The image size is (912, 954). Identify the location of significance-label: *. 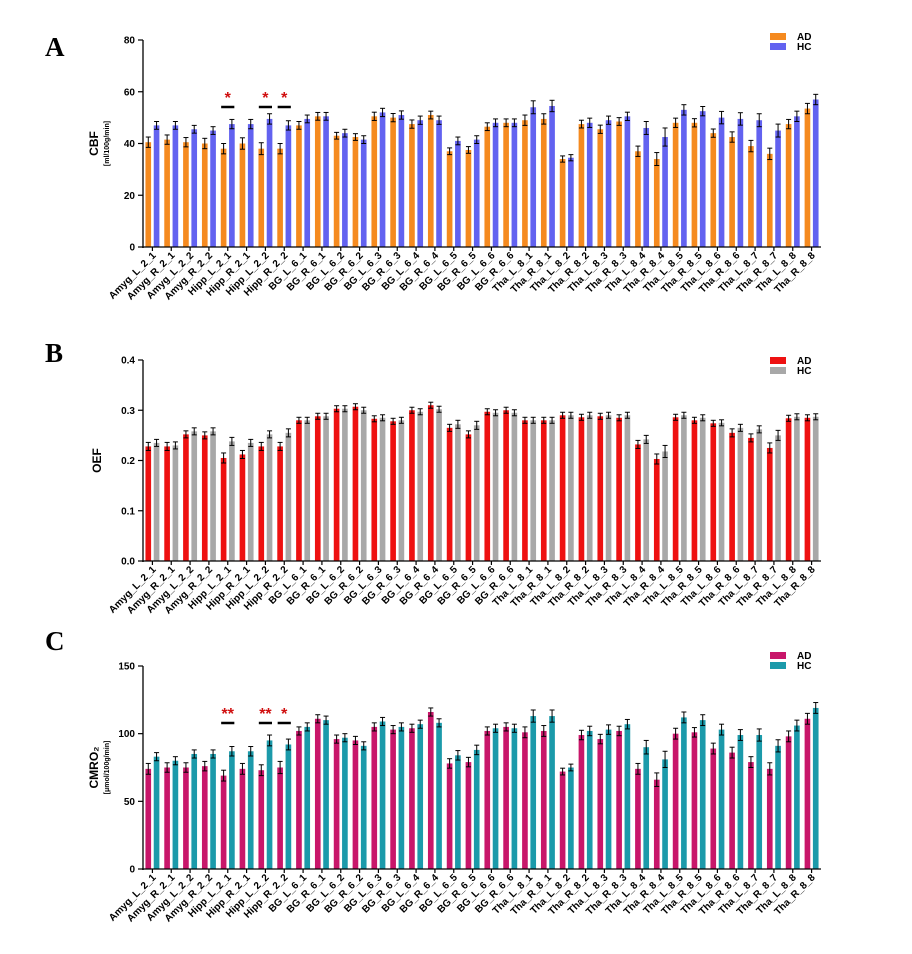
(265, 98).